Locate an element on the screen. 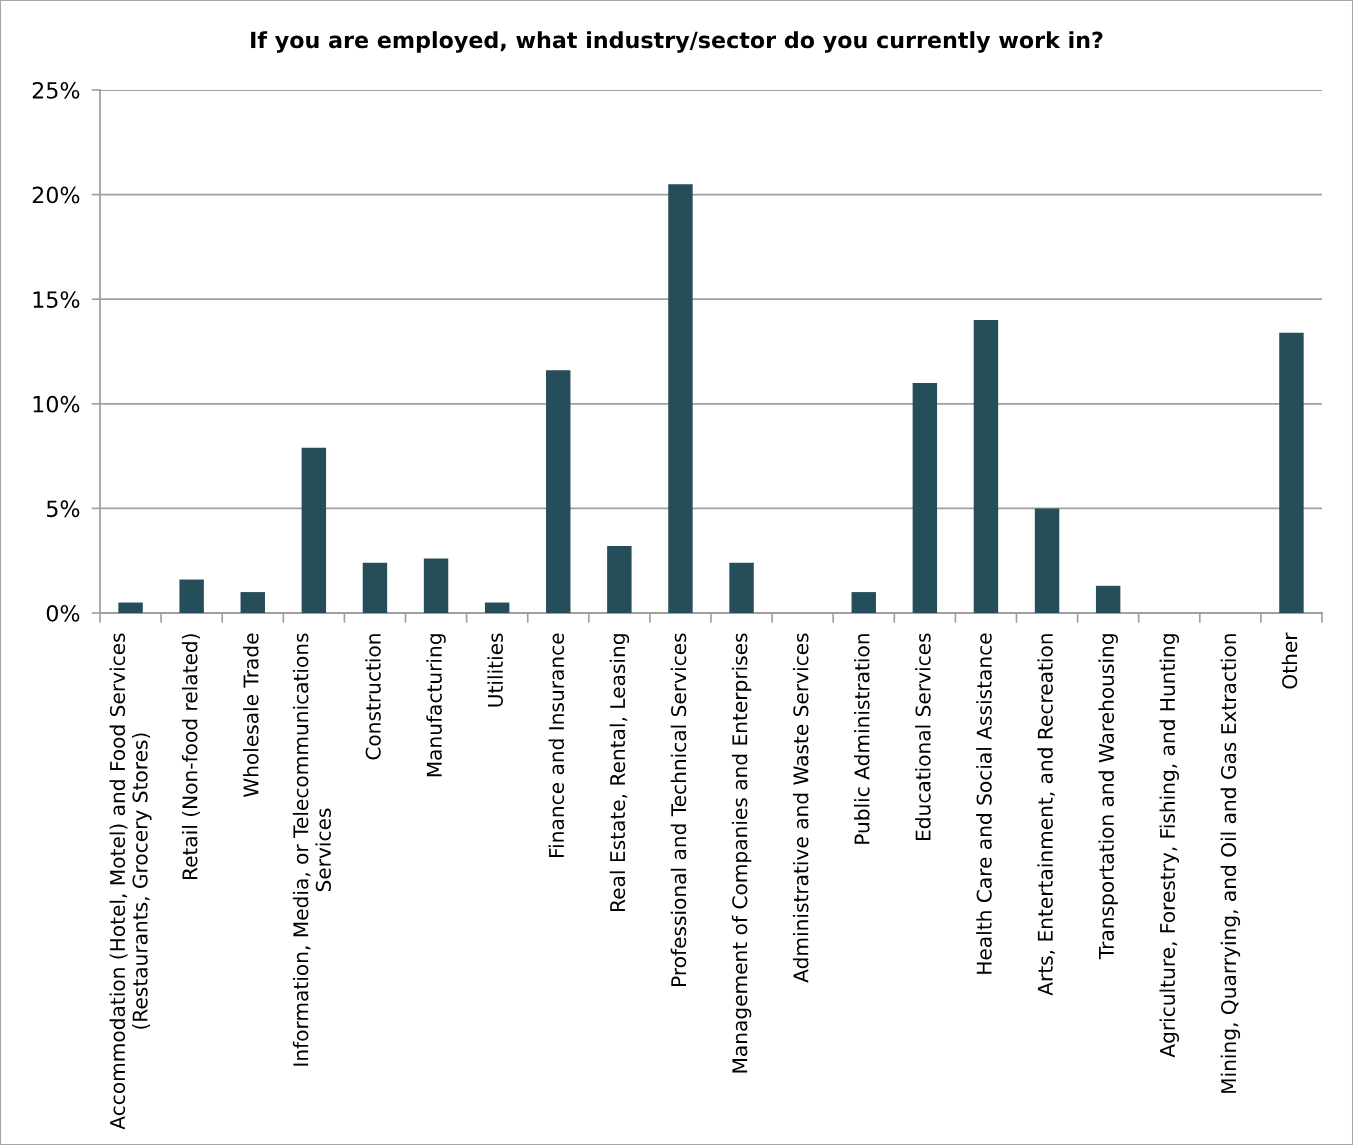 The height and width of the screenshot is (1145, 1353). x-tick-label: Administrative and Waste Services is located at coordinates (800, 808).